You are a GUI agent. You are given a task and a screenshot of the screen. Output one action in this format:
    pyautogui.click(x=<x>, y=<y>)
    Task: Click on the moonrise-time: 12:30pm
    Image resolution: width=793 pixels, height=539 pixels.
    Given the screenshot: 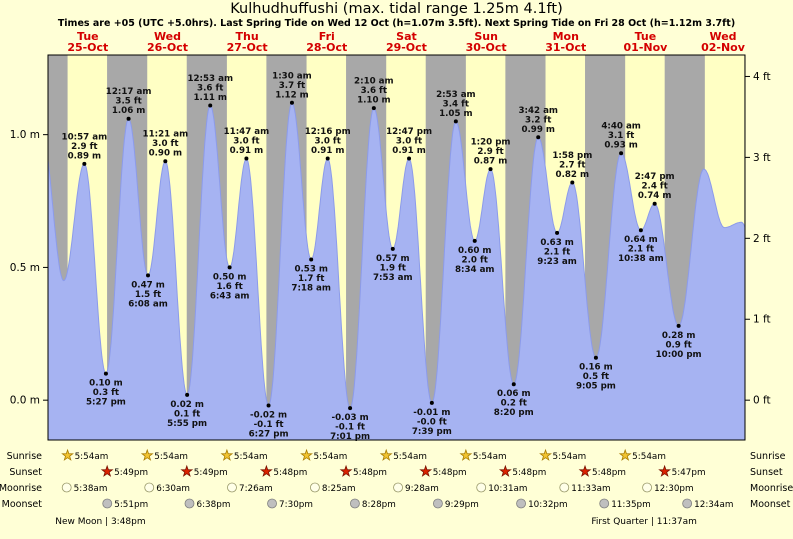 What is the action you would take?
    pyautogui.click(x=674, y=489)
    